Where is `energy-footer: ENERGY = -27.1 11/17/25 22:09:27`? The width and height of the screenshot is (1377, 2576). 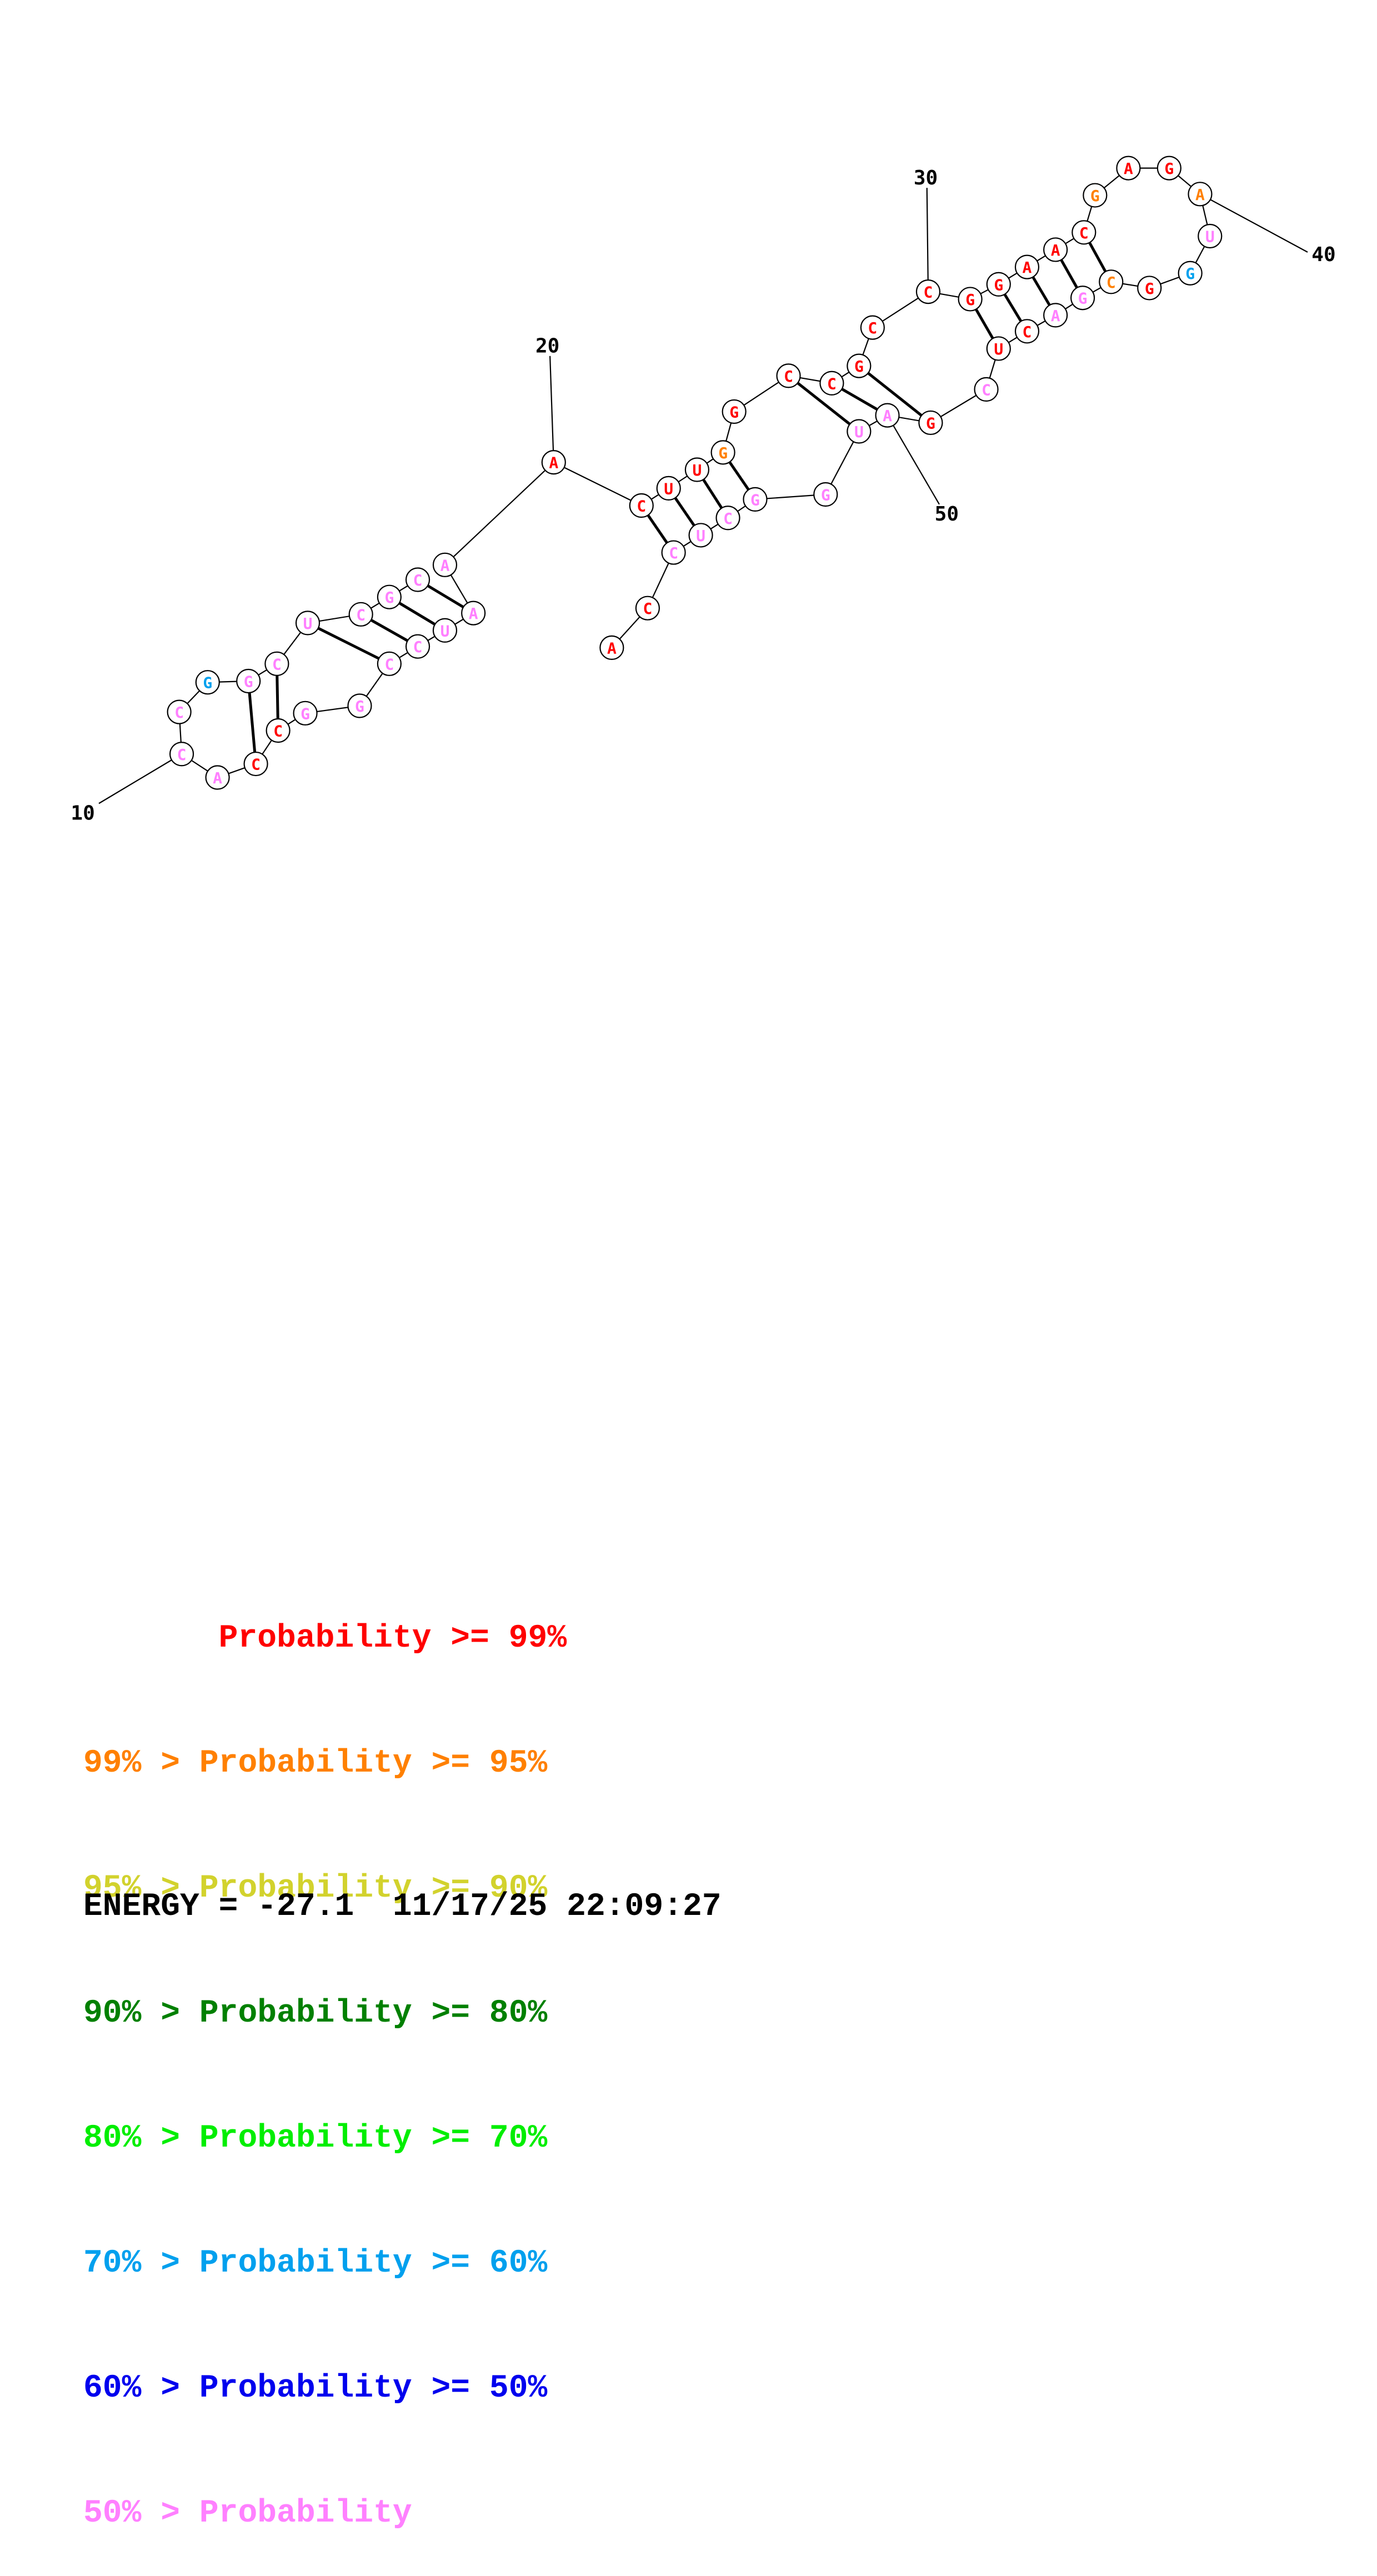
energy-footer: ENERGY = -27.1 11/17/25 22:09:27 is located at coordinates (402, 1907).